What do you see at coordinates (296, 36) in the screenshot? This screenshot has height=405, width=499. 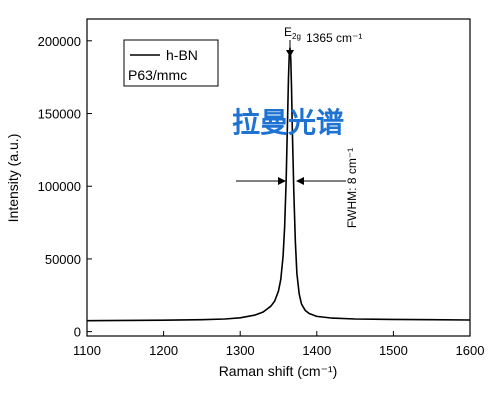 I see `peak-symbol-subscript: 2g` at bounding box center [296, 36].